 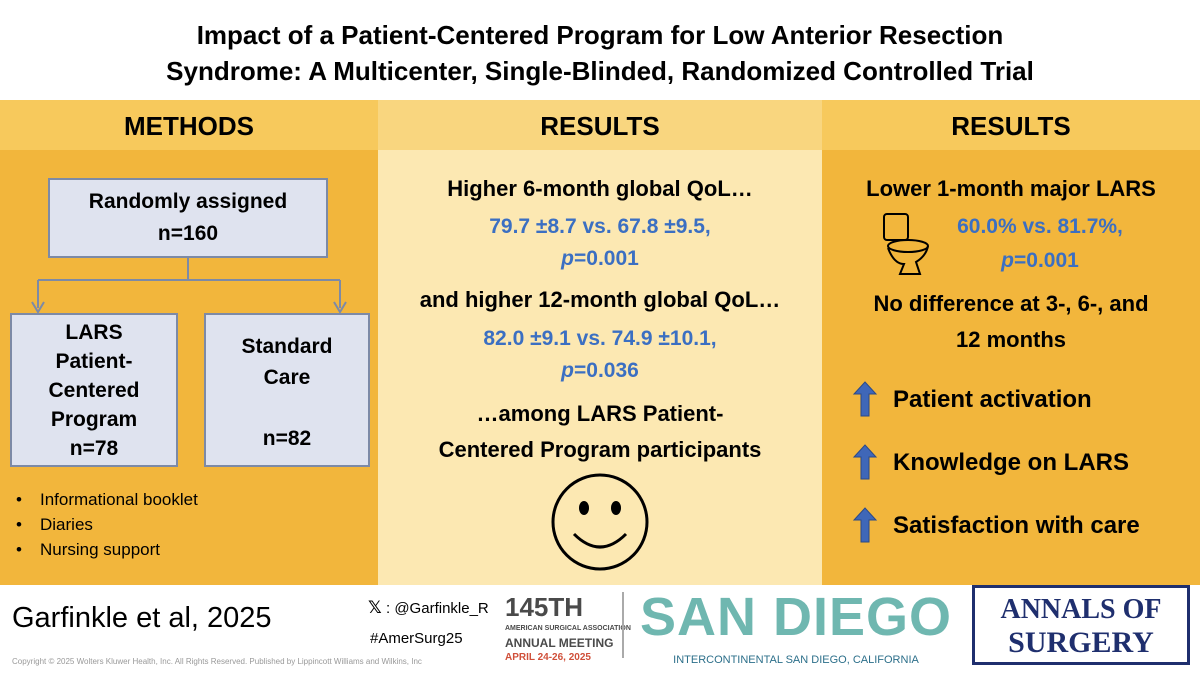 I want to click on improvement: Satisfaction with care, so click(x=1016, y=525).